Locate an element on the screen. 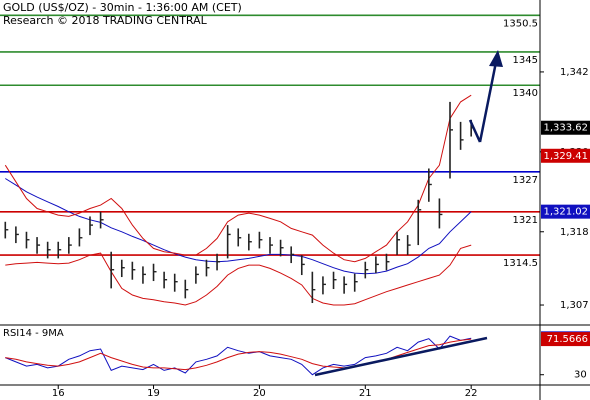 Image resolution: width=590 pixels, height=400 pixels. arrow-head is located at coordinates (496, 58).